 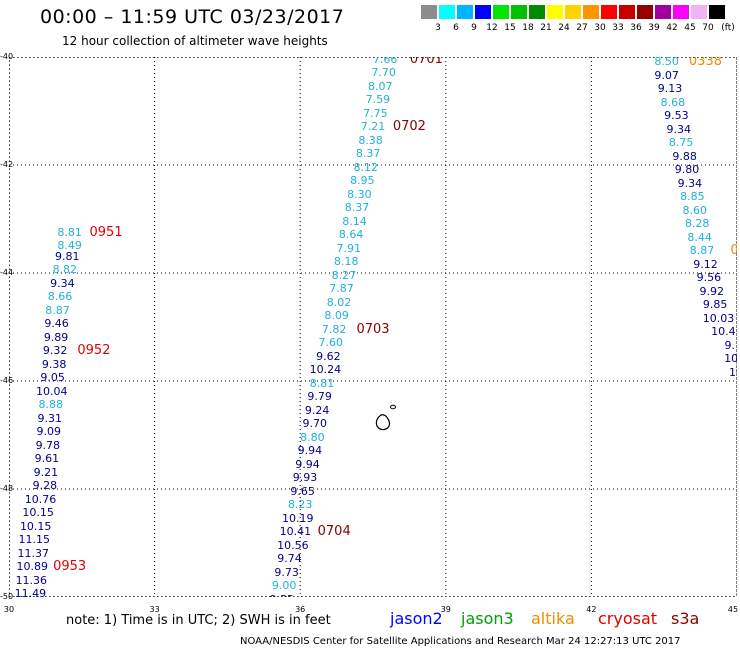 What do you see at coordinates (344, 275) in the screenshot?
I see `wave-height-reading: 8.27` at bounding box center [344, 275].